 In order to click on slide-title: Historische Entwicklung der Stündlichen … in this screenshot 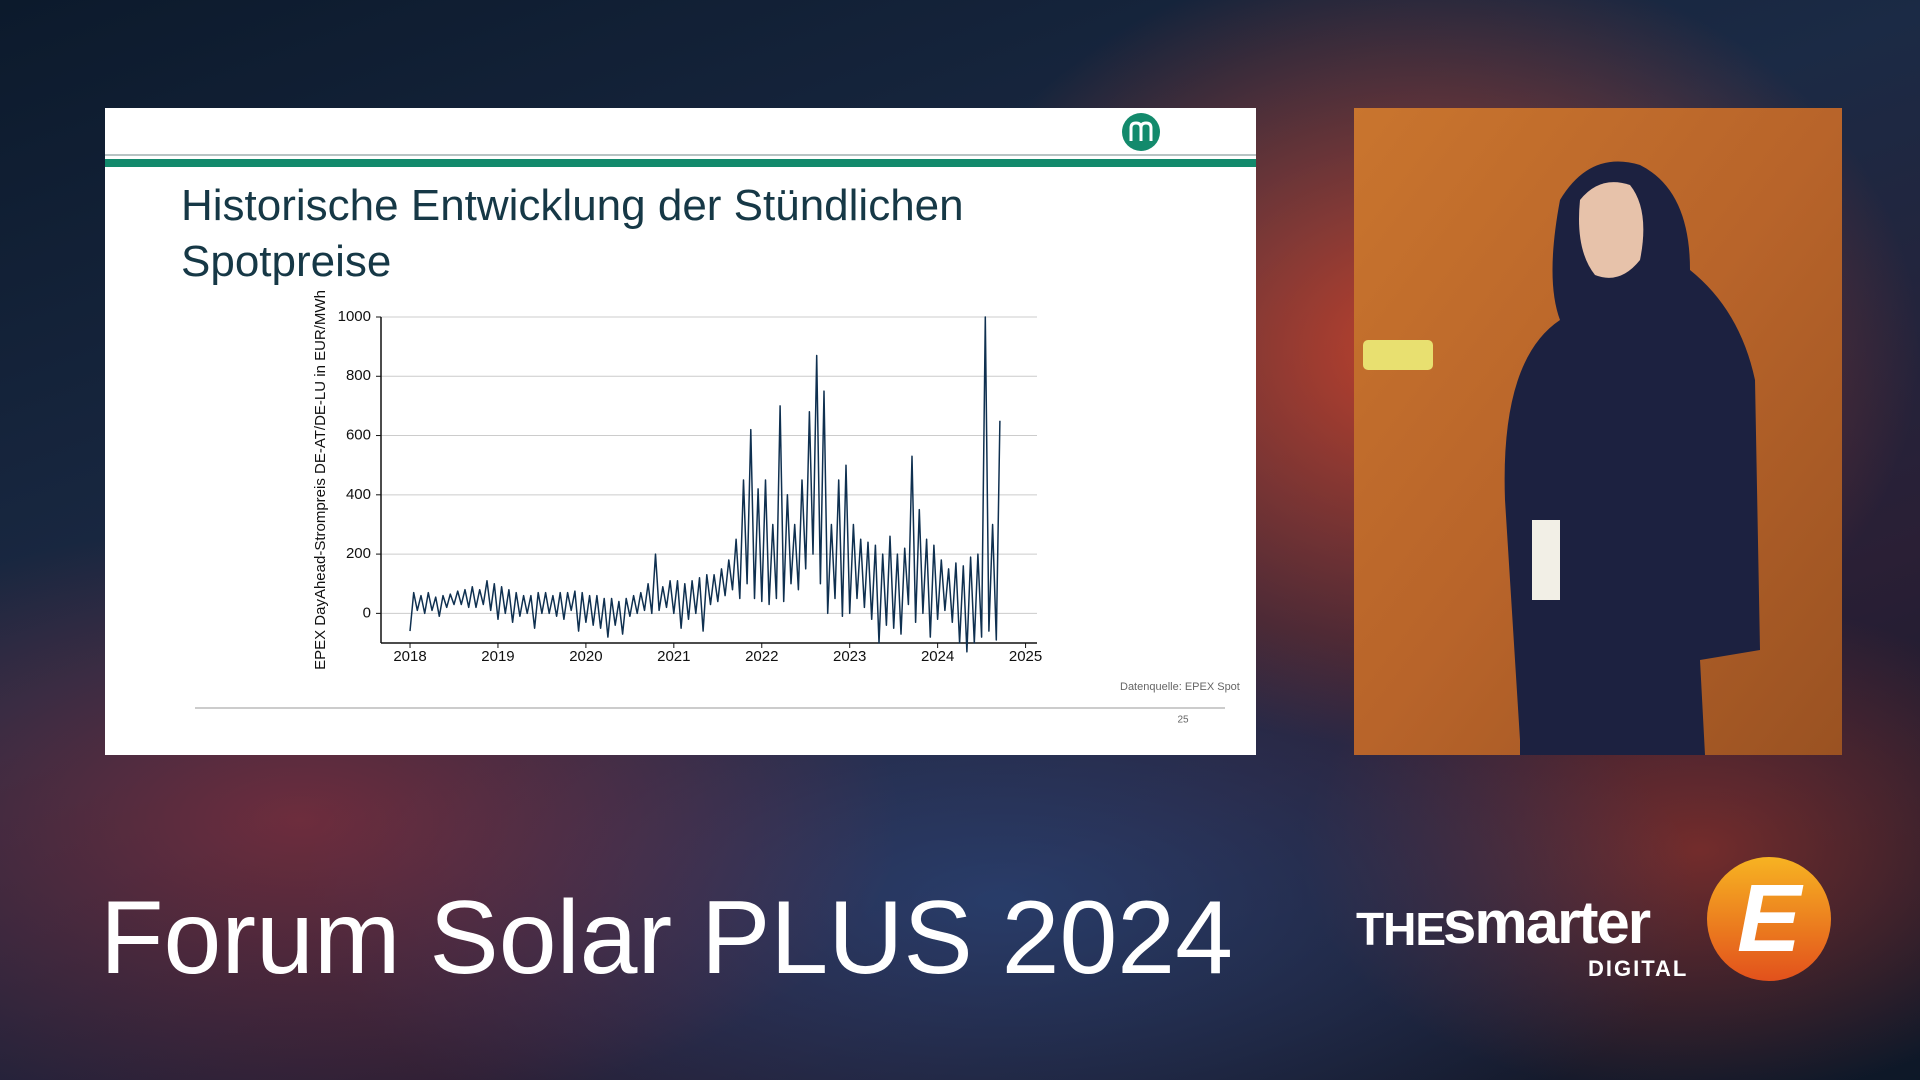, I will do `click(572, 233)`.